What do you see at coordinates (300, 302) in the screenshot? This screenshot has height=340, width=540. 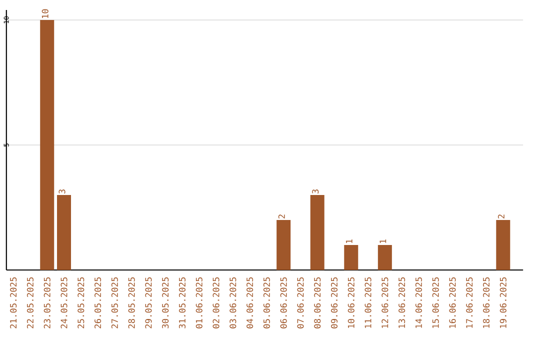 I see `x-tick-label: 07.06.2025` at bounding box center [300, 302].